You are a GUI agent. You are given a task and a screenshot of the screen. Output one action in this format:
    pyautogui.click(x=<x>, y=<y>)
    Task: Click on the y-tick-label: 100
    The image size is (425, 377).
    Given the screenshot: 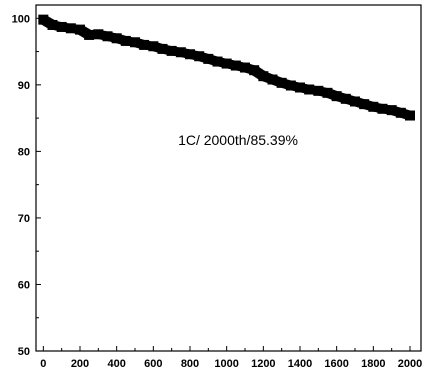 What is the action you would take?
    pyautogui.click(x=21, y=19)
    